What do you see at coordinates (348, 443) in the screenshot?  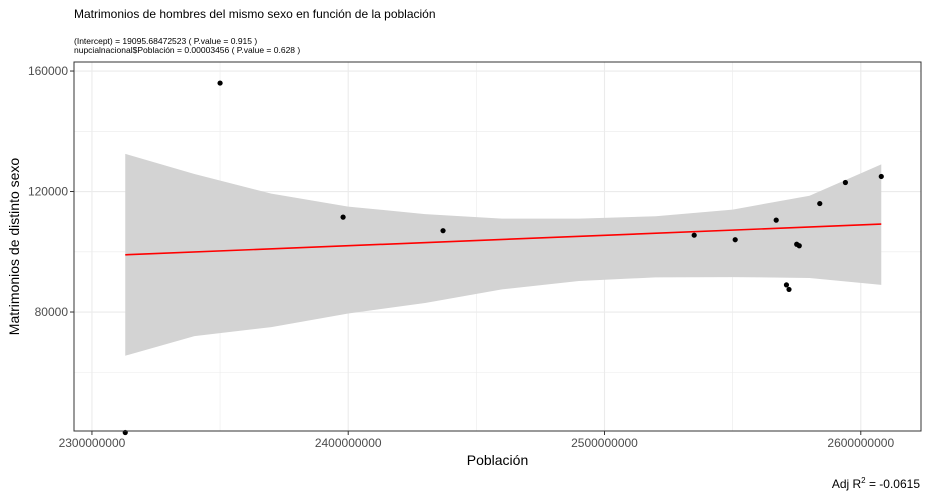 I see `x-tick-label-1: 2400000000` at bounding box center [348, 443].